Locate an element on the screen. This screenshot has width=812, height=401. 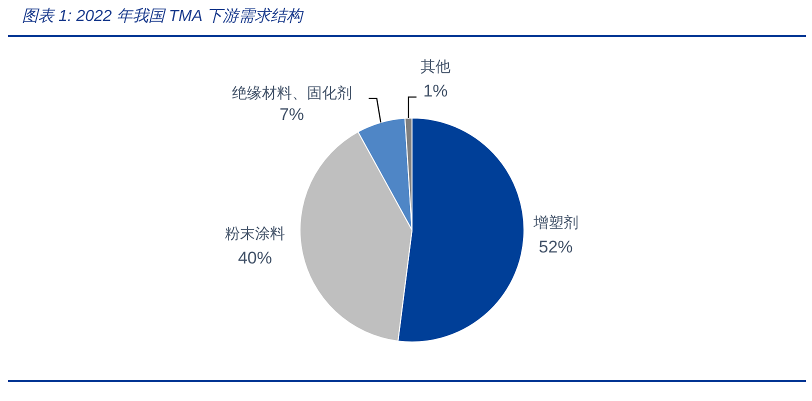
slice-label: 增塑剂 is located at coordinates (555, 223).